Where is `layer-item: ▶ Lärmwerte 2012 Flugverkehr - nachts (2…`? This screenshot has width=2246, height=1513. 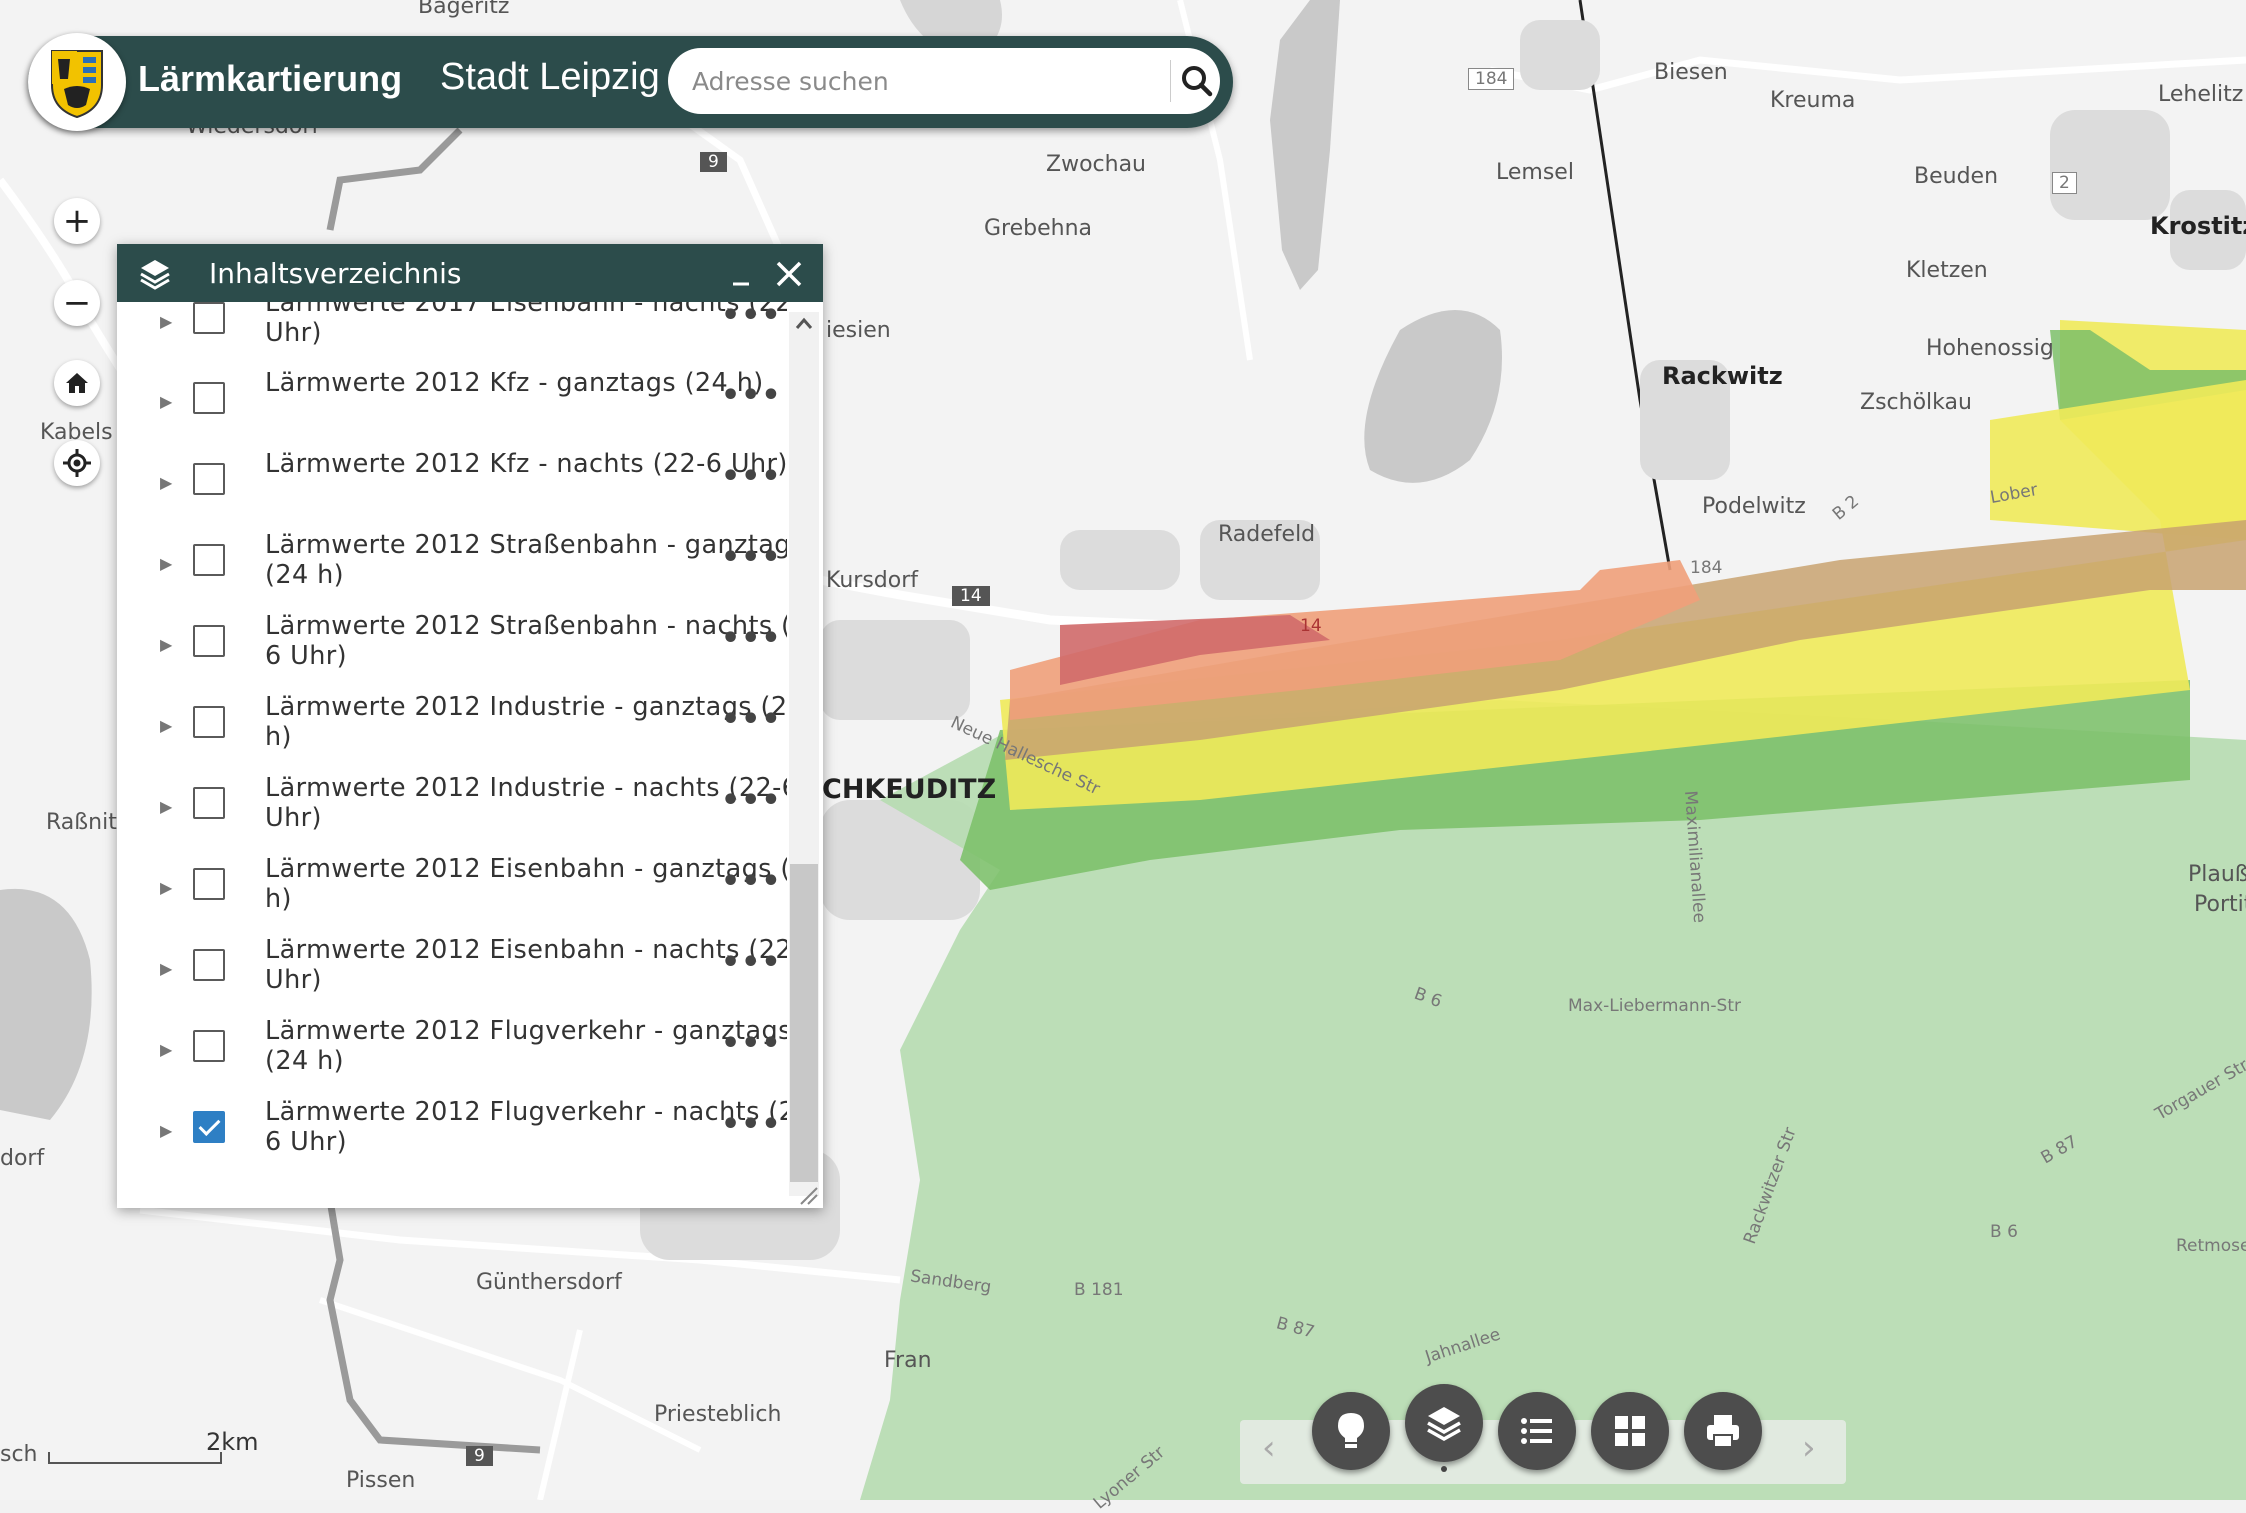
layer-item: ▶ Lärmwerte 2012 Flugverkehr - nachts (2… is located at coordinates (452, 1141).